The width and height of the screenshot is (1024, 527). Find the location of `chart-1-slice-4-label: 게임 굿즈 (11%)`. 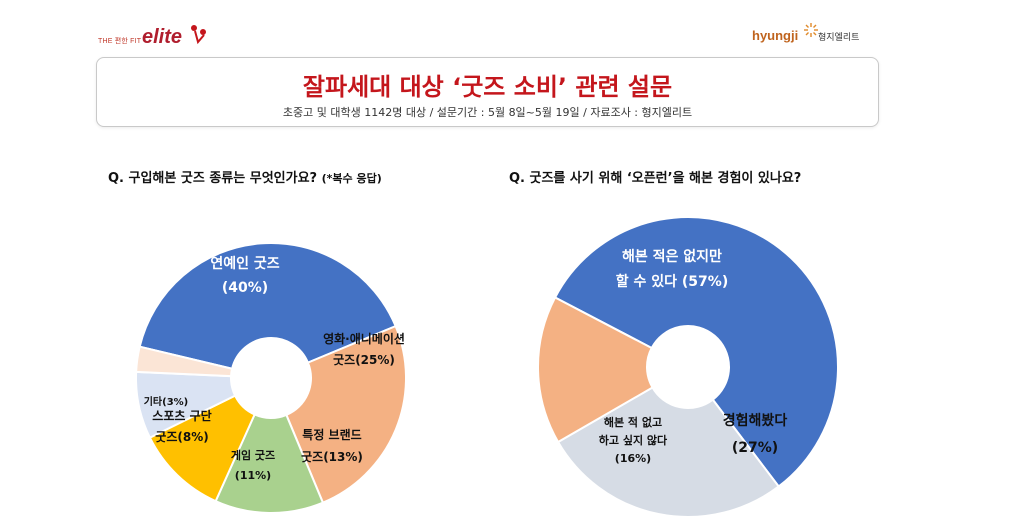

chart-1-slice-4-label: 게임 굿즈 (11%) is located at coordinates (253, 465).